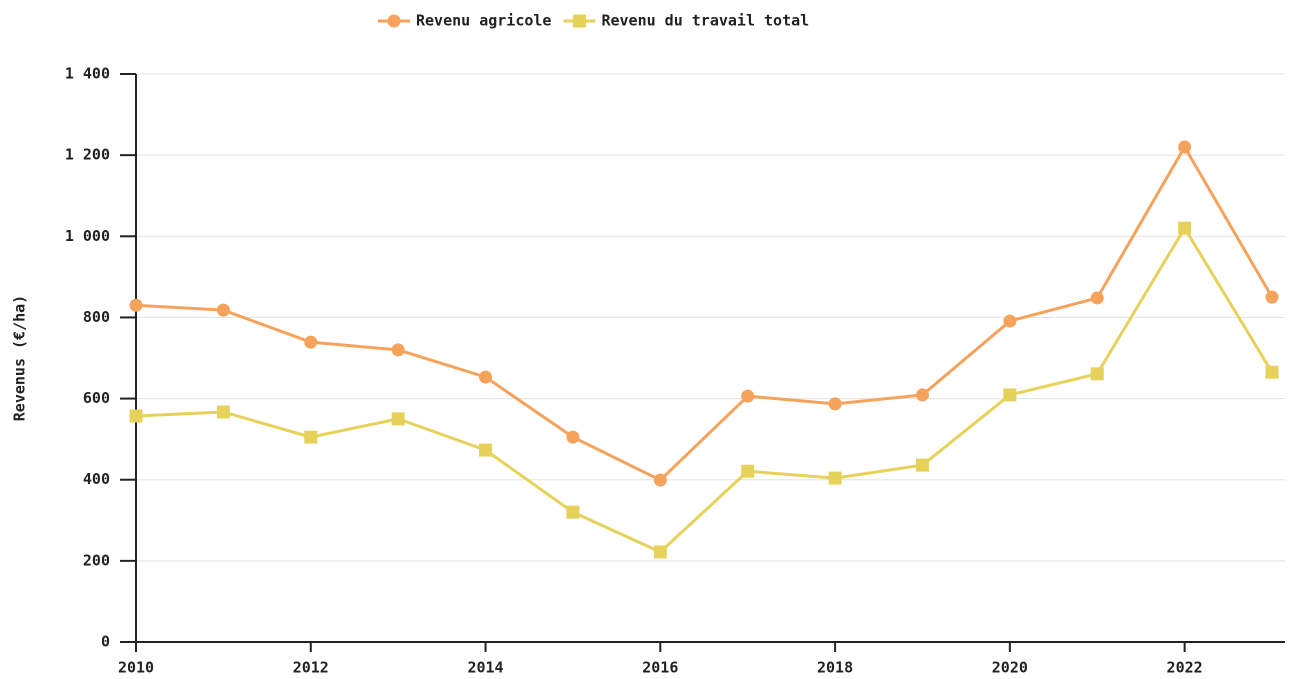 Image resolution: width=1289 pixels, height=679 pixels. I want to click on y-tick-label: 0, so click(105, 642).